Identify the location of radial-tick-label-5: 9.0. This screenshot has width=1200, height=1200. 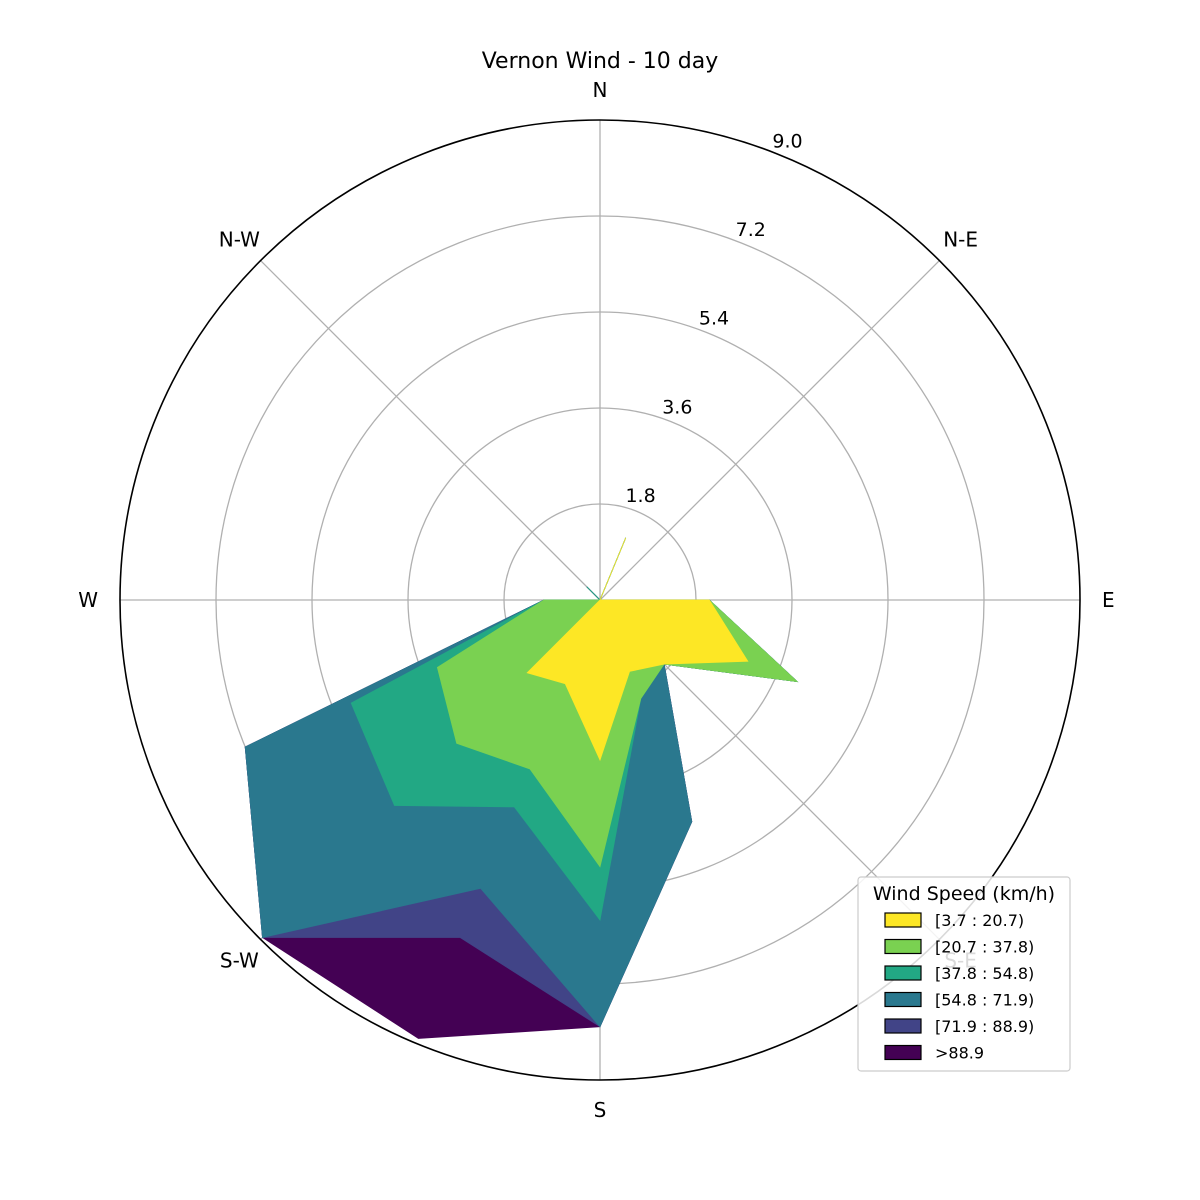
(787, 141).